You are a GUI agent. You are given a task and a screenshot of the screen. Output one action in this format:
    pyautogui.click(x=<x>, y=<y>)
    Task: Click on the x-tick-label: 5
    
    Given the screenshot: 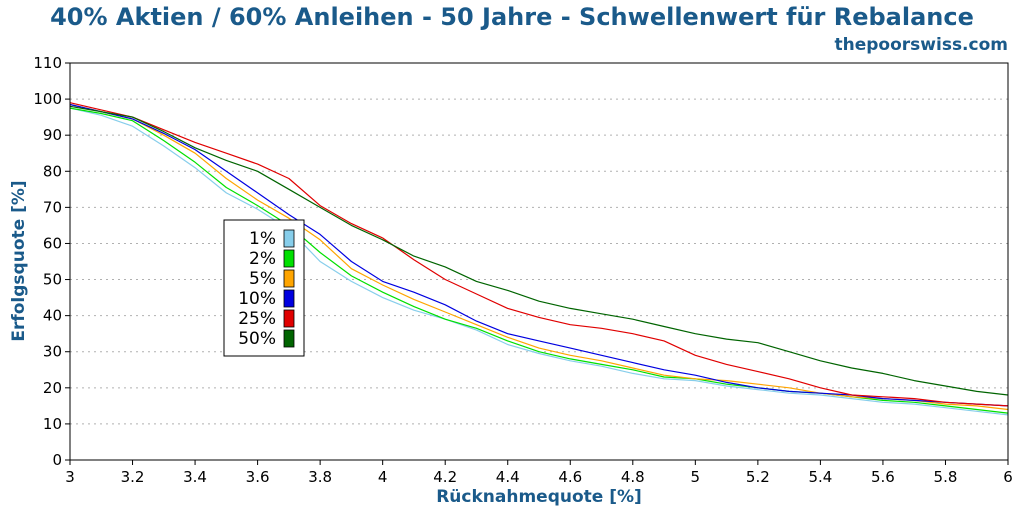 What is the action you would take?
    pyautogui.click(x=696, y=477)
    